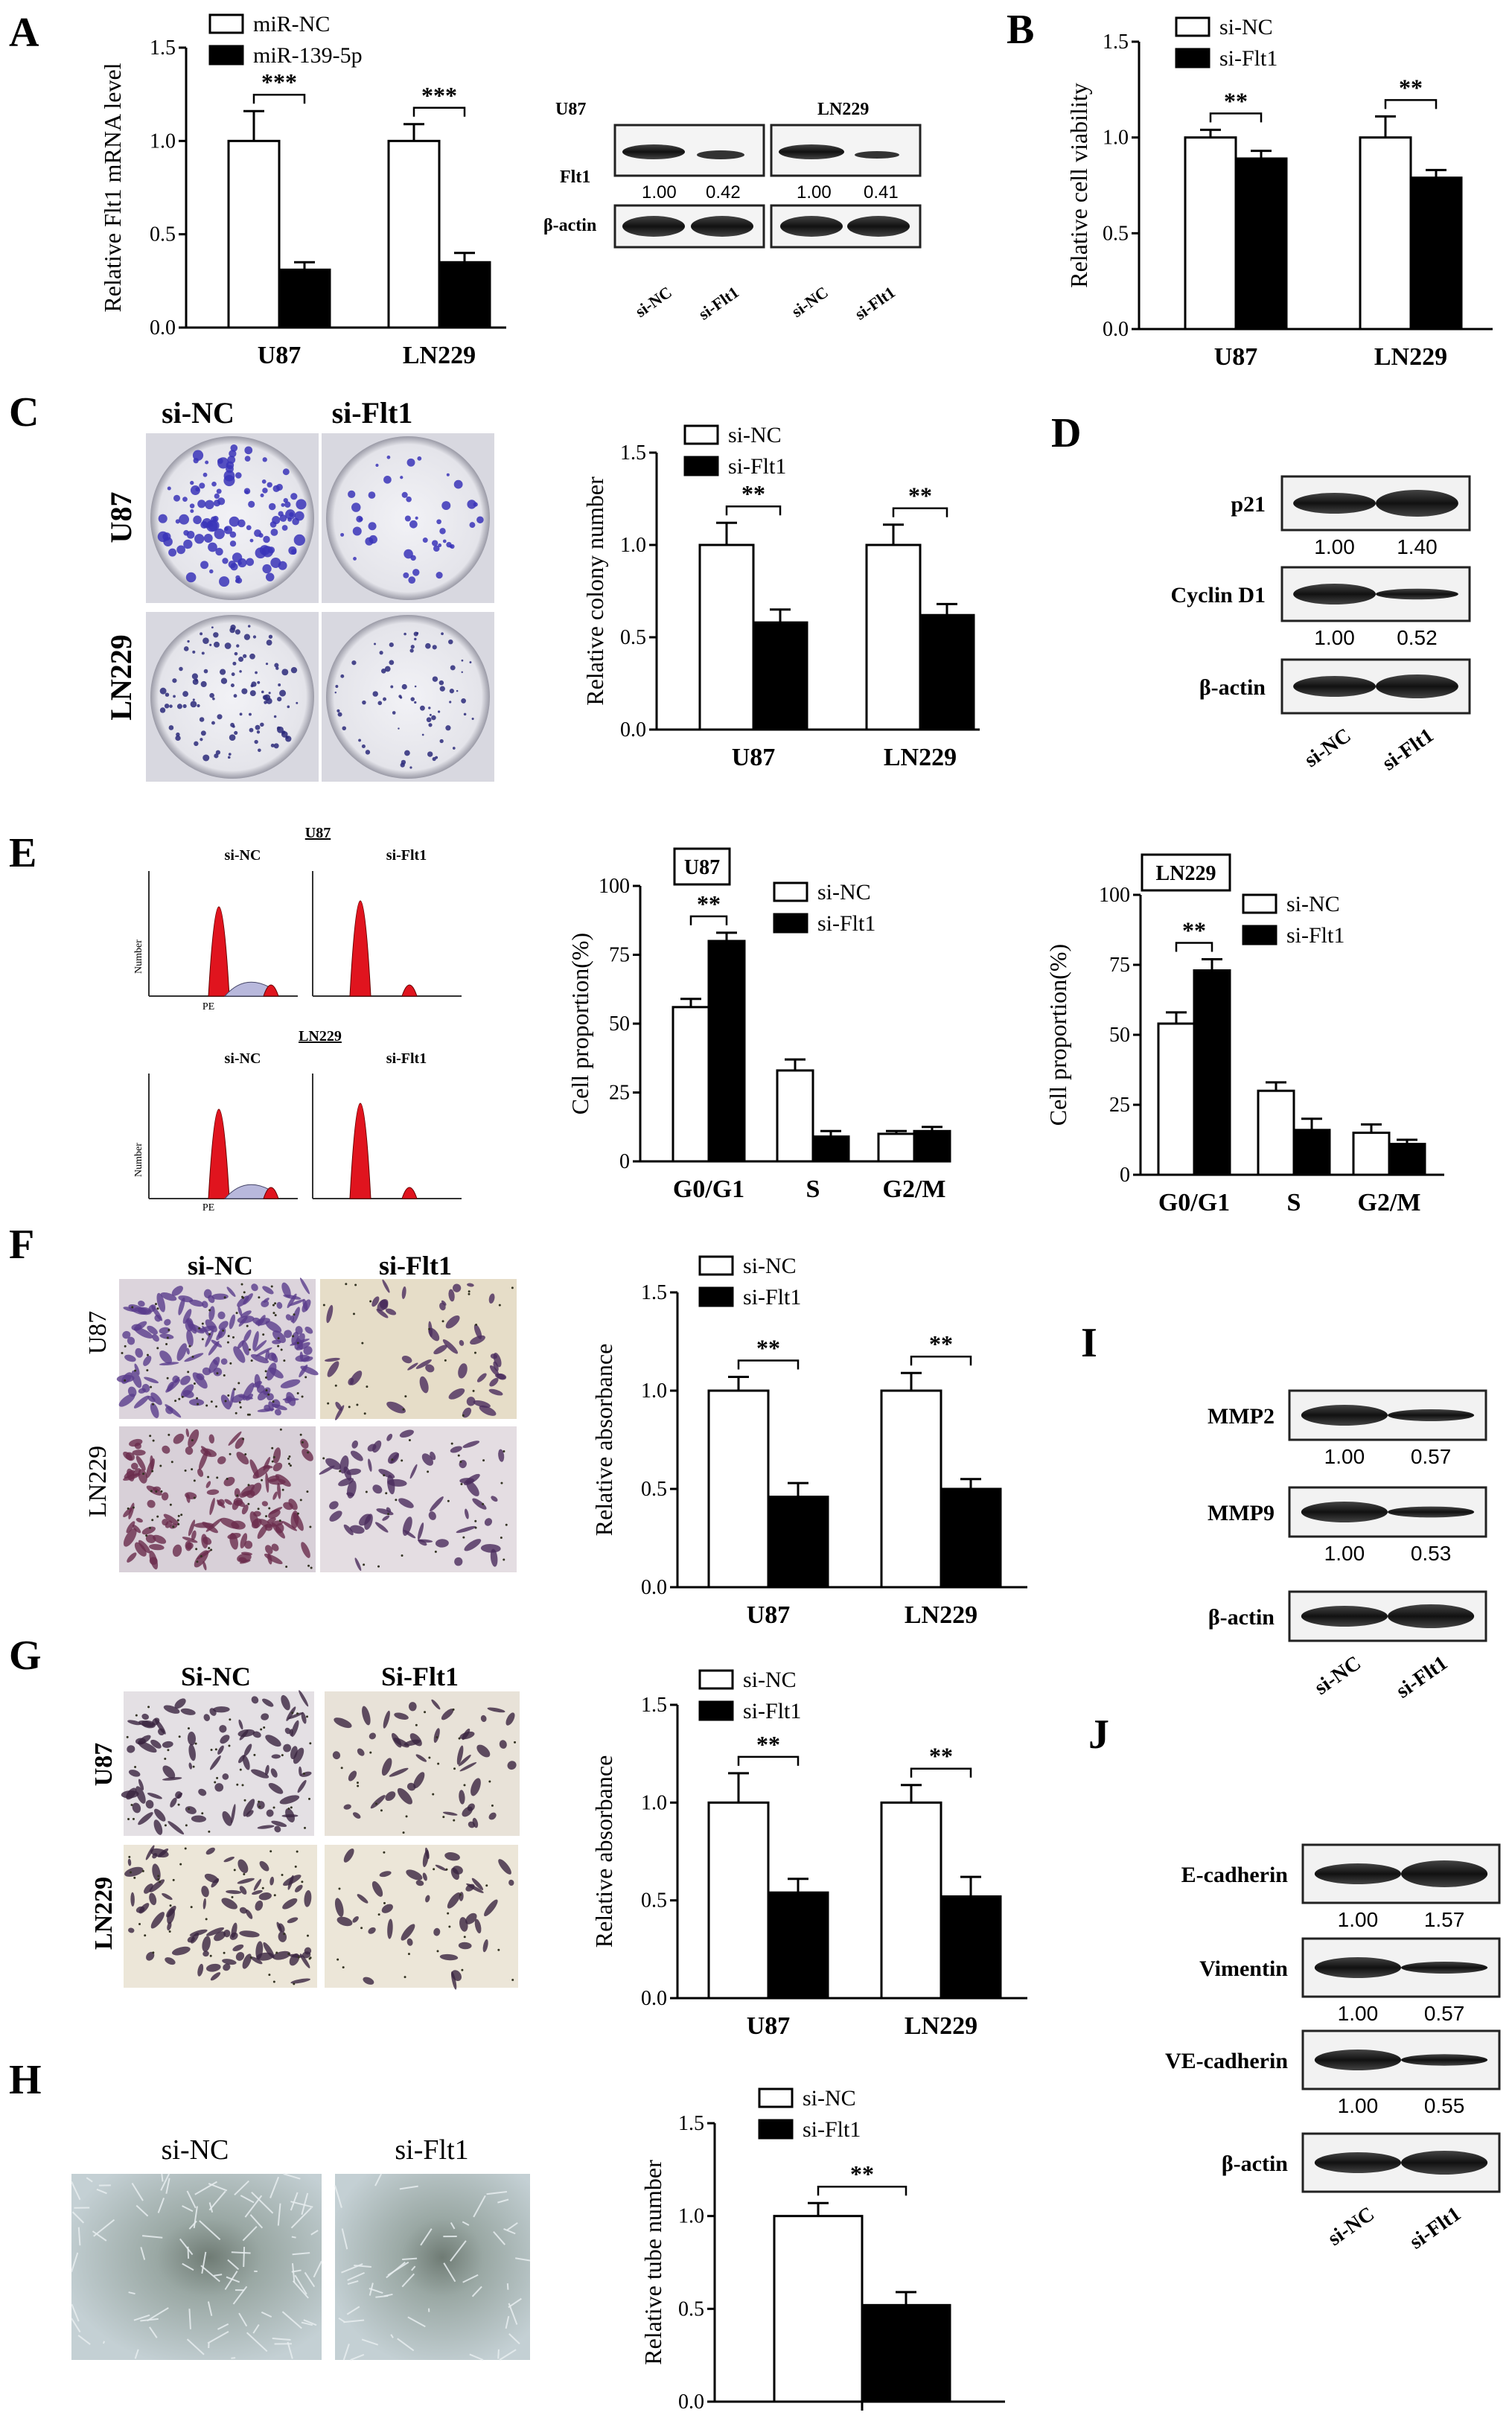 The width and height of the screenshot is (1512, 2421). Describe the element at coordinates (652, 2262) in the screenshot. I see `y-axis-label: Relative tube number` at that location.